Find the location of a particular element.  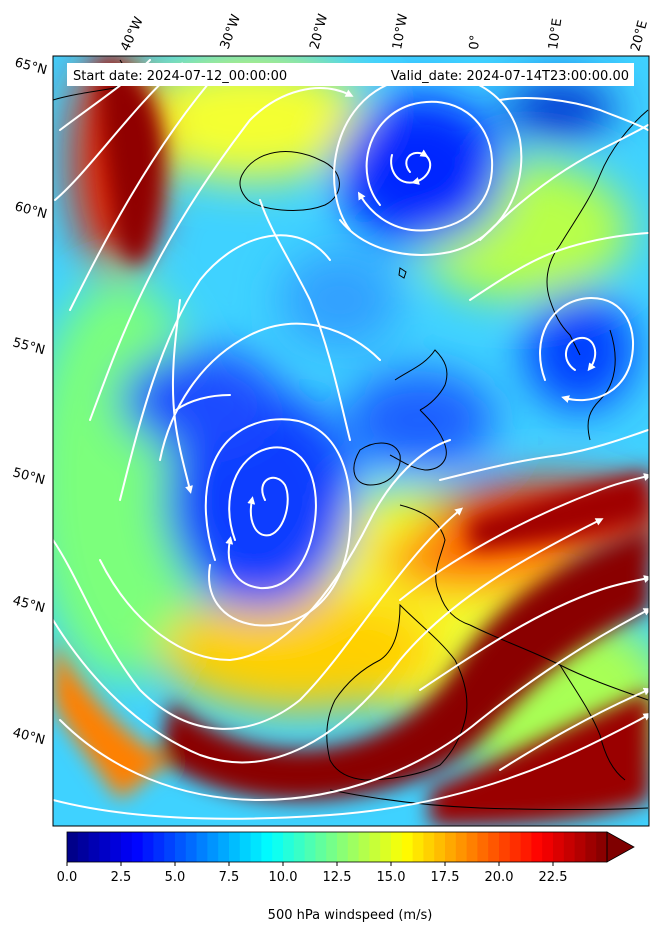

valid-date-label: Valid_date: 2024-07-14T23:00:00.00 is located at coordinates (510, 76).